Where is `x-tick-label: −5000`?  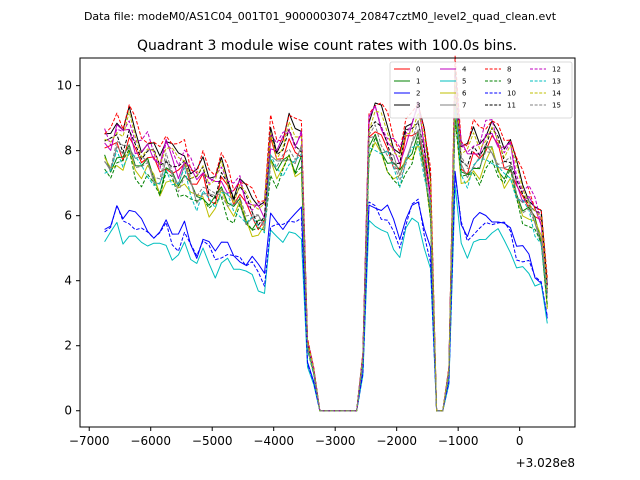 x-tick-label: −5000 is located at coordinates (212, 441).